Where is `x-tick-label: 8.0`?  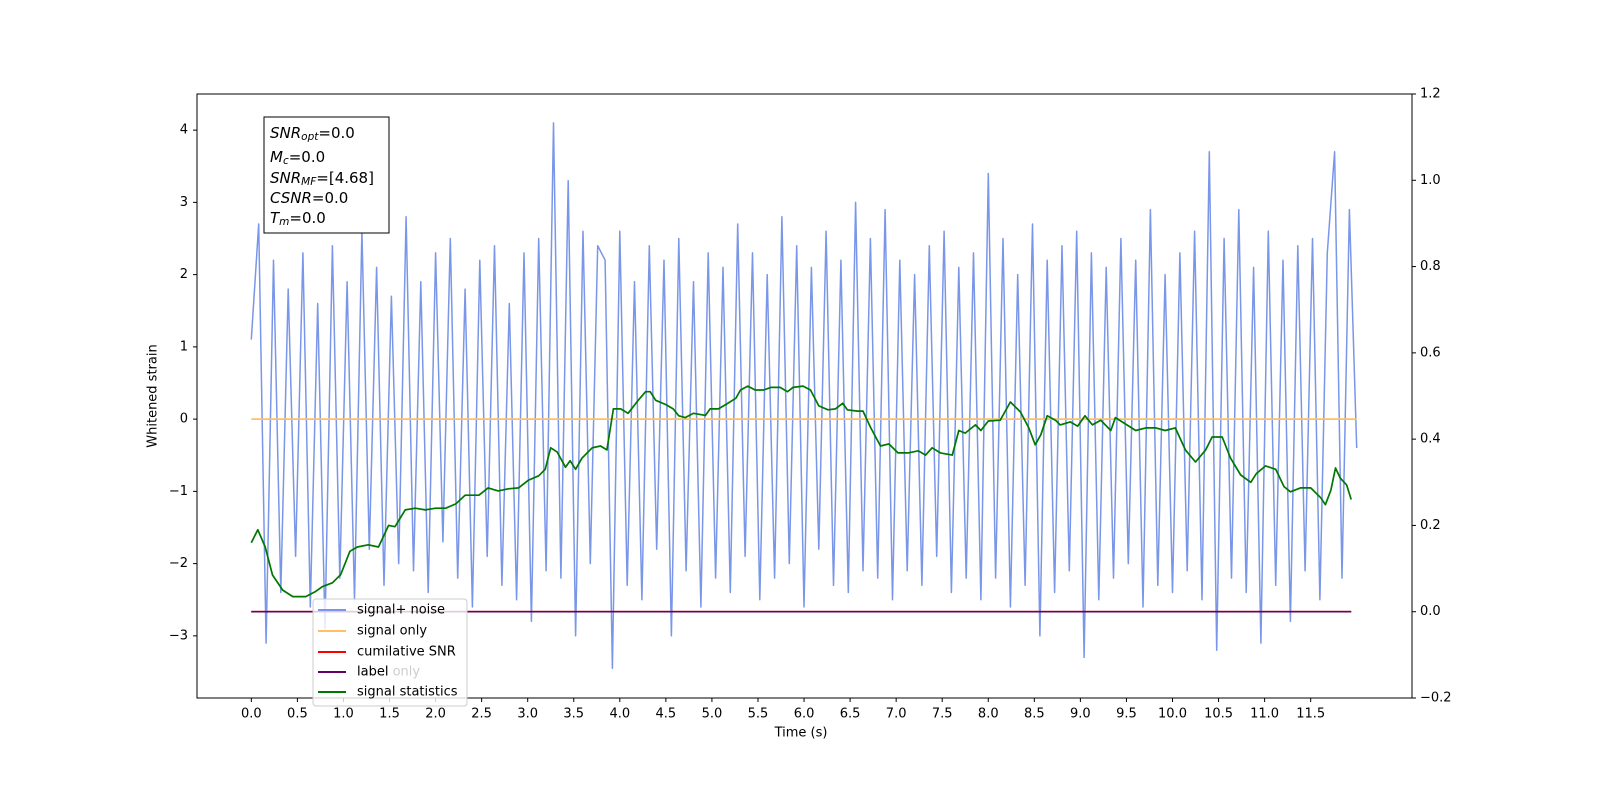
x-tick-label: 8.0 is located at coordinates (988, 714).